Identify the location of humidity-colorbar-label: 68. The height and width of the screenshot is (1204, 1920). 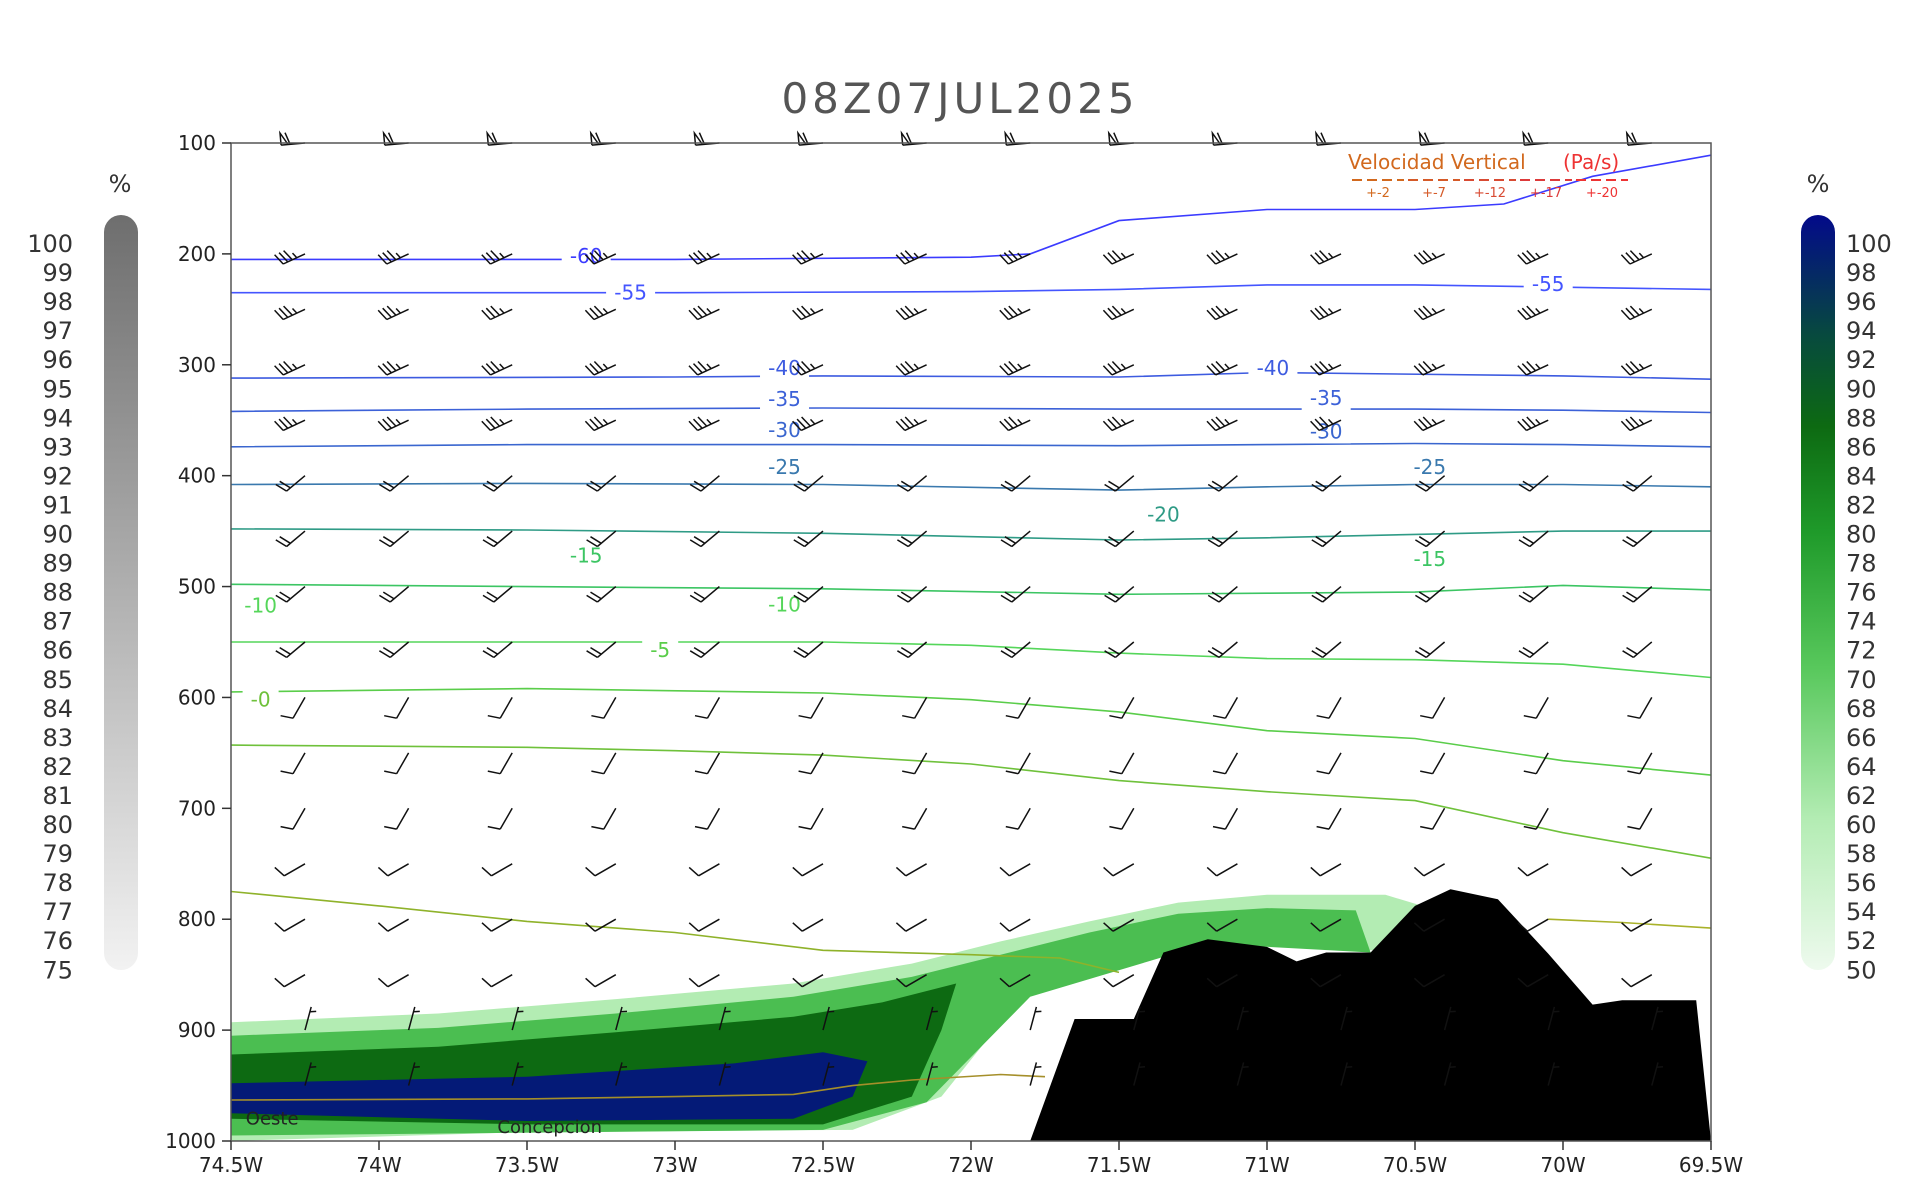
(1861, 709).